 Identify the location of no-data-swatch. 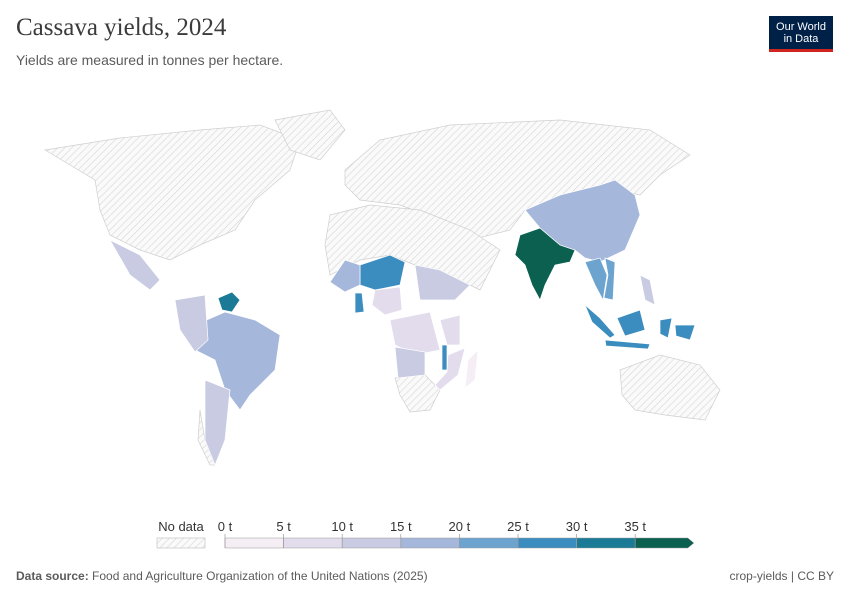
(181, 543).